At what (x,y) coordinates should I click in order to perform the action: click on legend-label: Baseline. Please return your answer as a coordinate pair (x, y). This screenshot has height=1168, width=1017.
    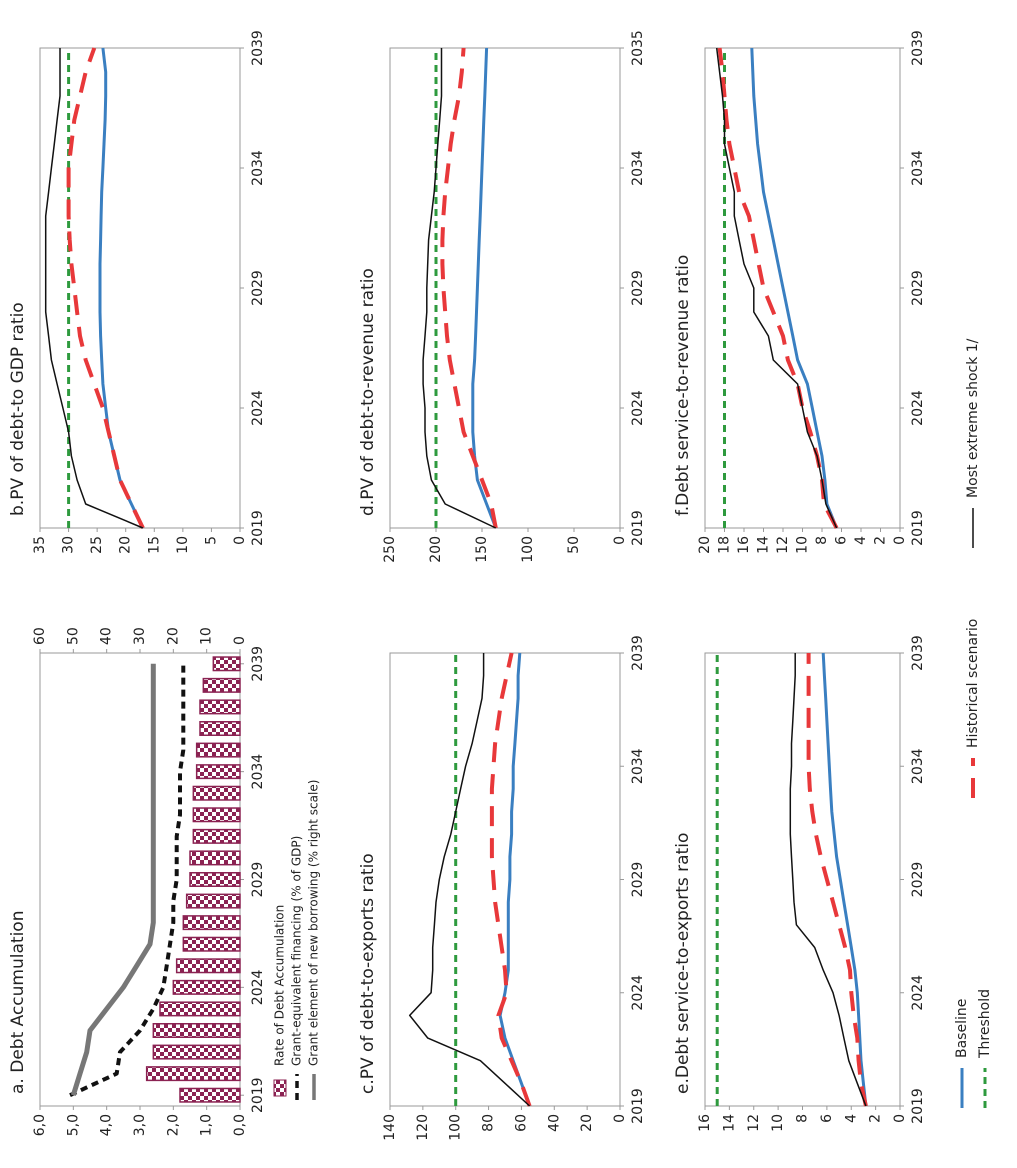
    Looking at the image, I should click on (962, 1028).